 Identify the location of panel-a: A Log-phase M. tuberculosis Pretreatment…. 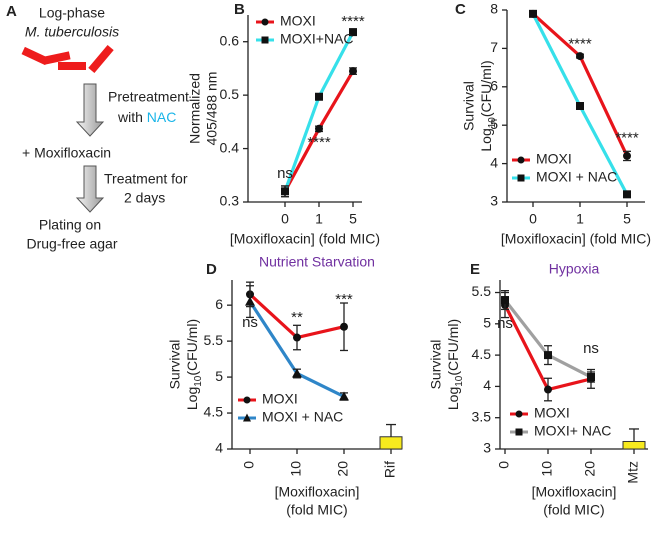
(97, 127).